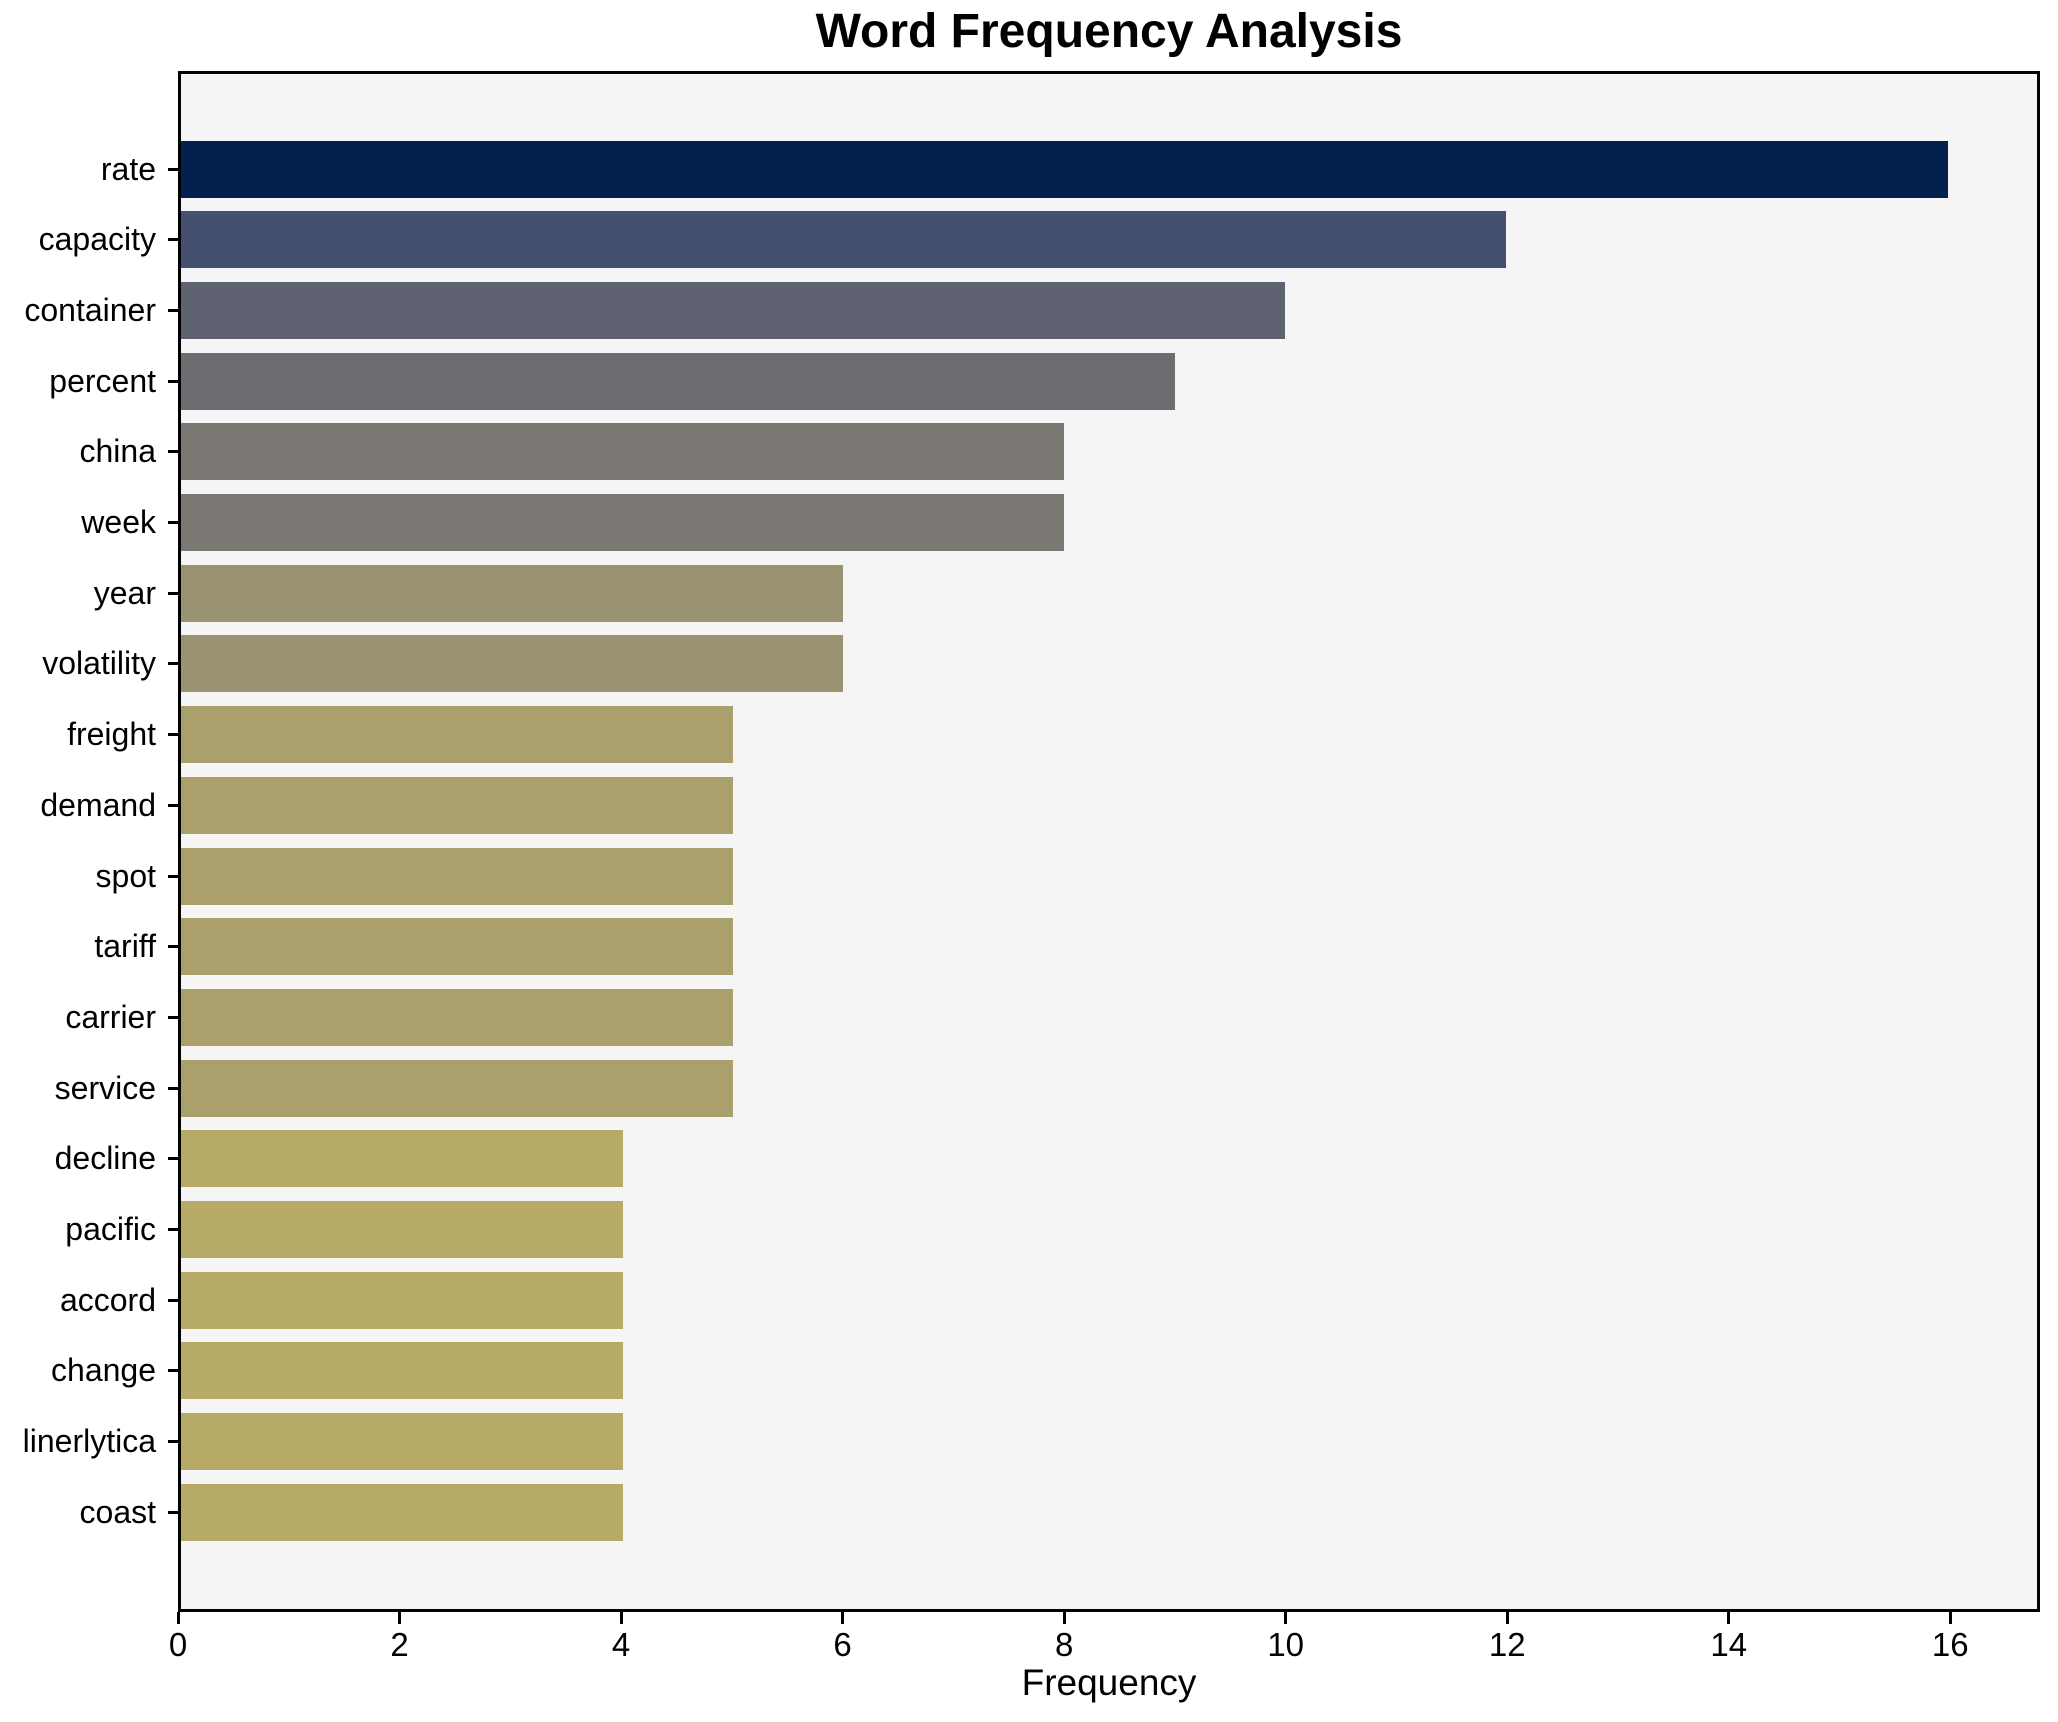 The height and width of the screenshot is (1722, 2058). What do you see at coordinates (402, 1371) in the screenshot?
I see `bar-change` at bounding box center [402, 1371].